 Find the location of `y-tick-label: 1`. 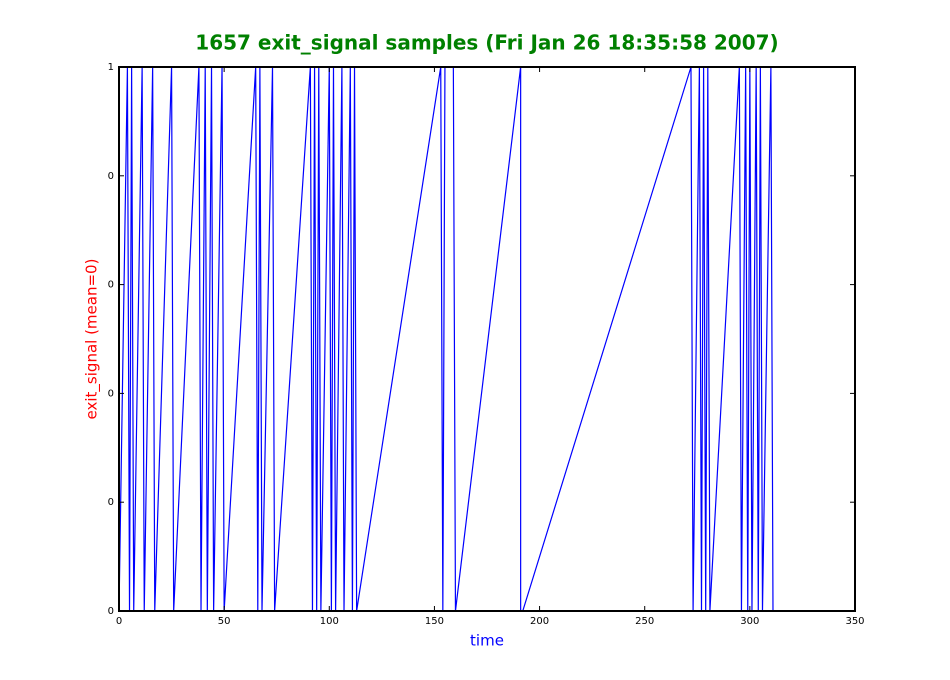

y-tick-label: 1 is located at coordinates (111, 67).